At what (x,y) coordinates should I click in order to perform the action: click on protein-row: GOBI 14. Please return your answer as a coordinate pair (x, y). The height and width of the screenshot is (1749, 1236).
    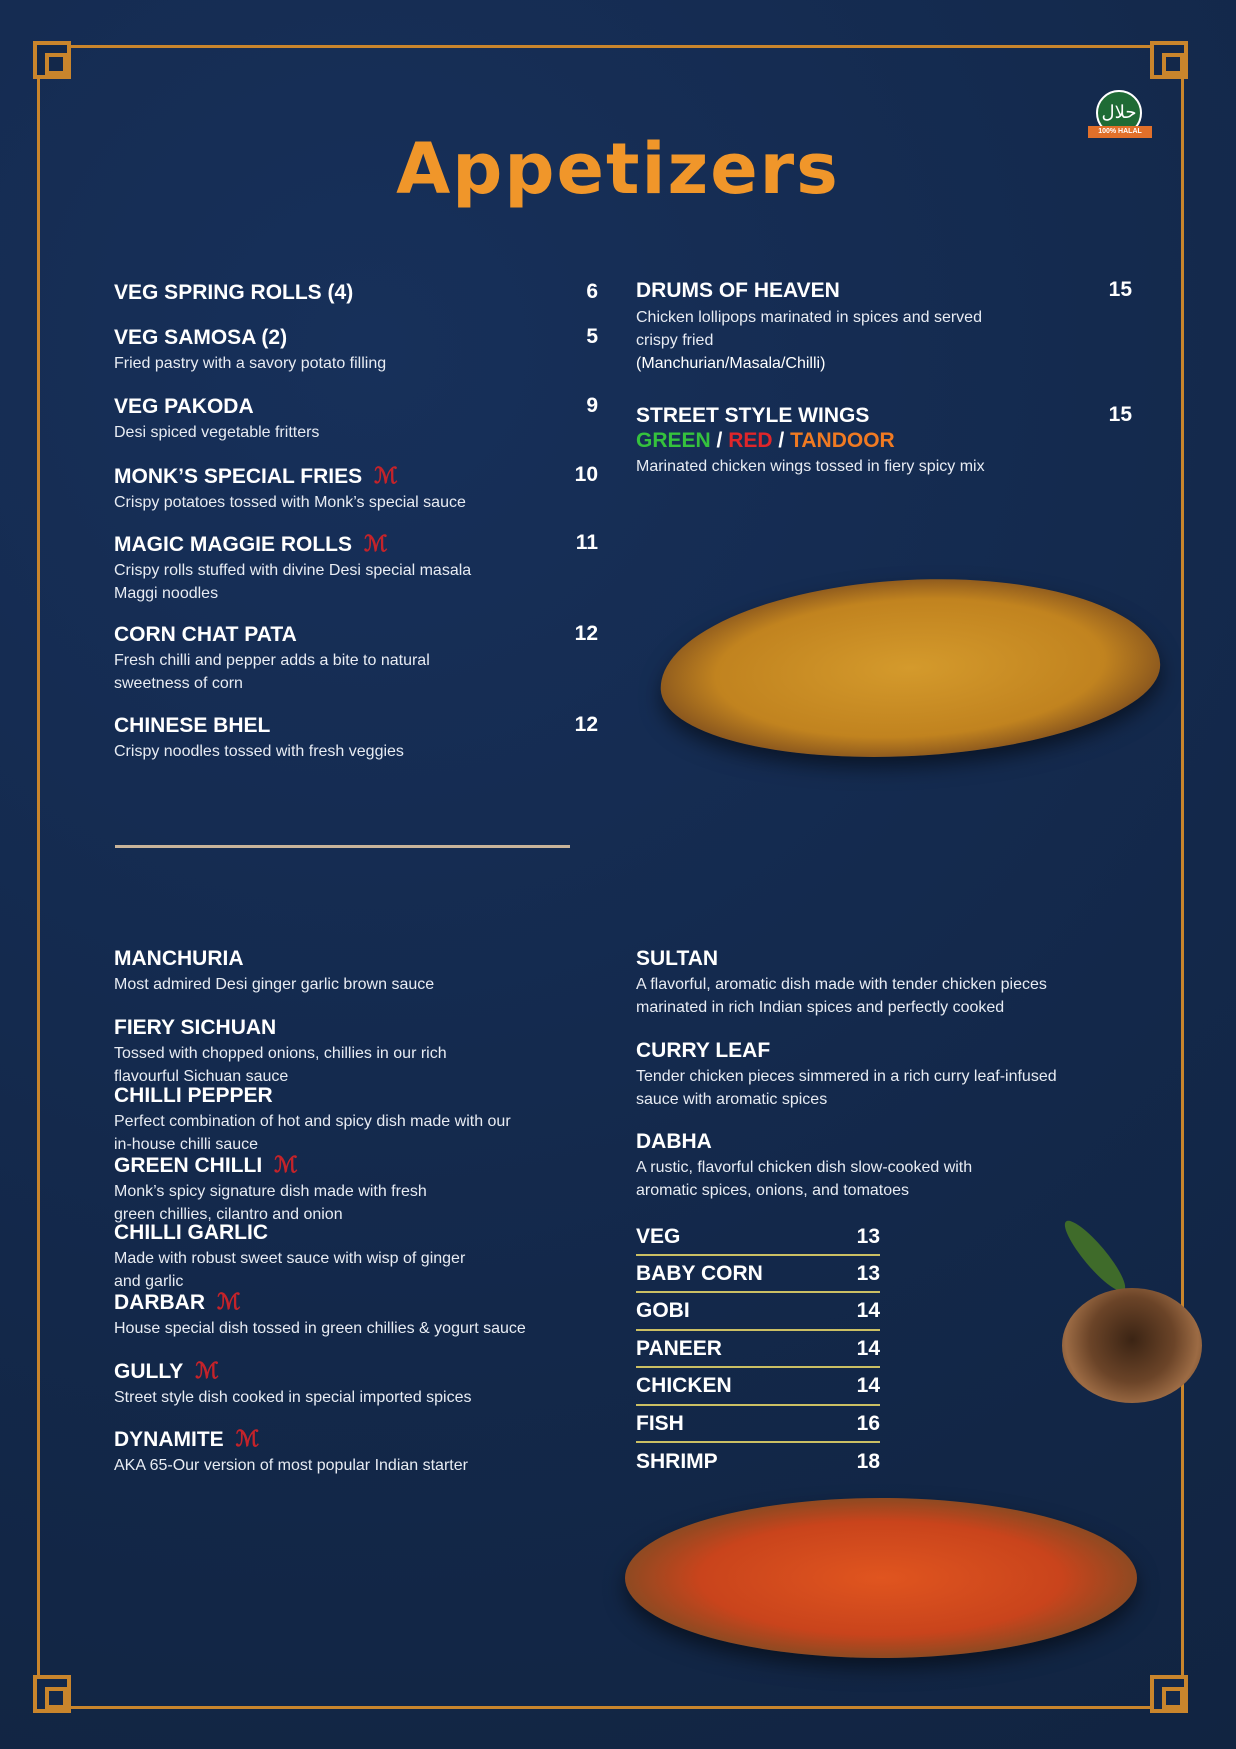
    Looking at the image, I should click on (758, 1312).